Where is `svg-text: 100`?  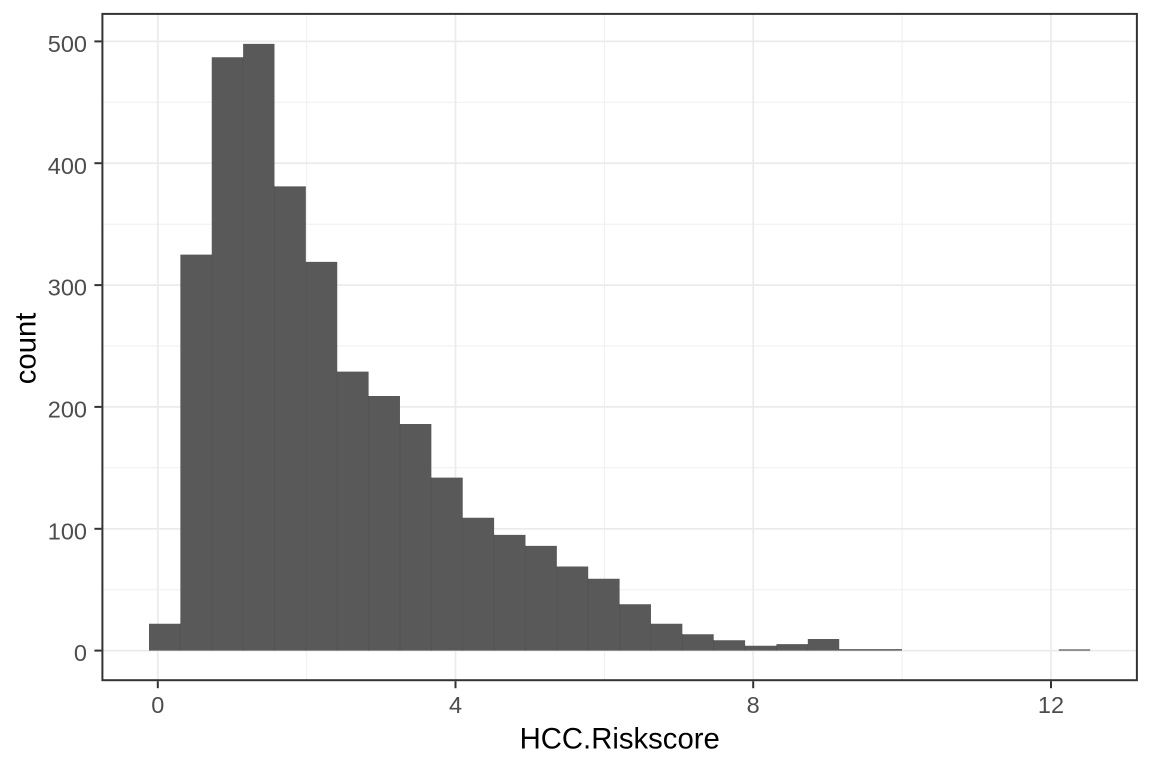
svg-text: 100 is located at coordinates (67, 531).